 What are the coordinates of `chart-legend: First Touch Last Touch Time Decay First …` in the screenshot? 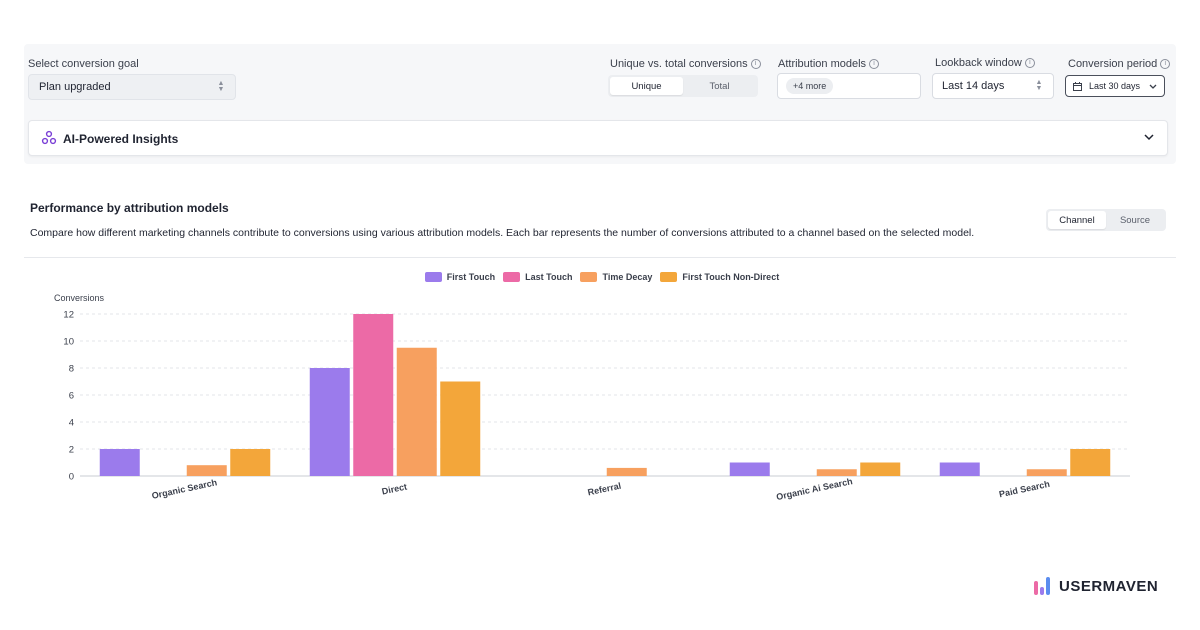 It's located at (600, 277).